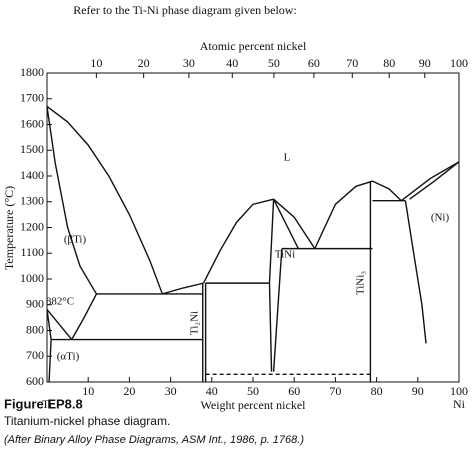 This screenshot has width=474, height=463. What do you see at coordinates (459, 63) in the screenshot?
I see `x2-tick-label: 100` at bounding box center [459, 63].